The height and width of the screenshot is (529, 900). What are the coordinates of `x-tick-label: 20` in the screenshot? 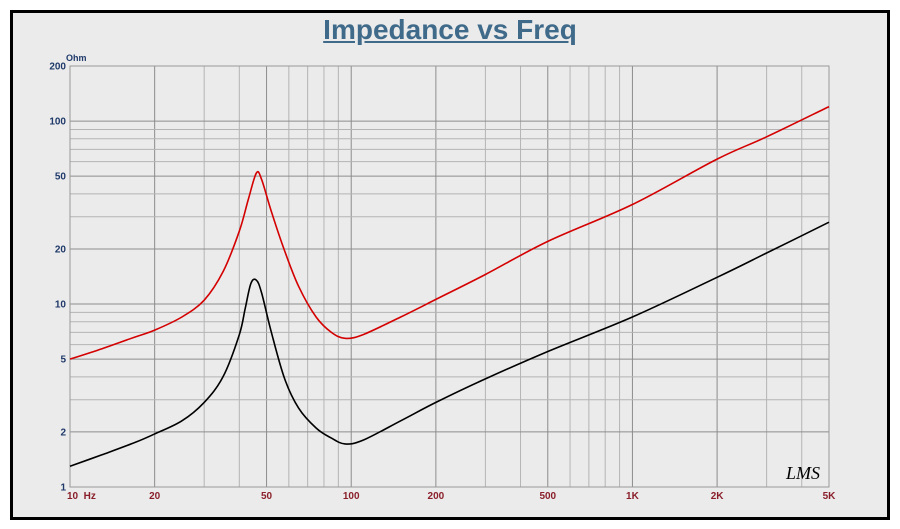 It's located at (155, 496).